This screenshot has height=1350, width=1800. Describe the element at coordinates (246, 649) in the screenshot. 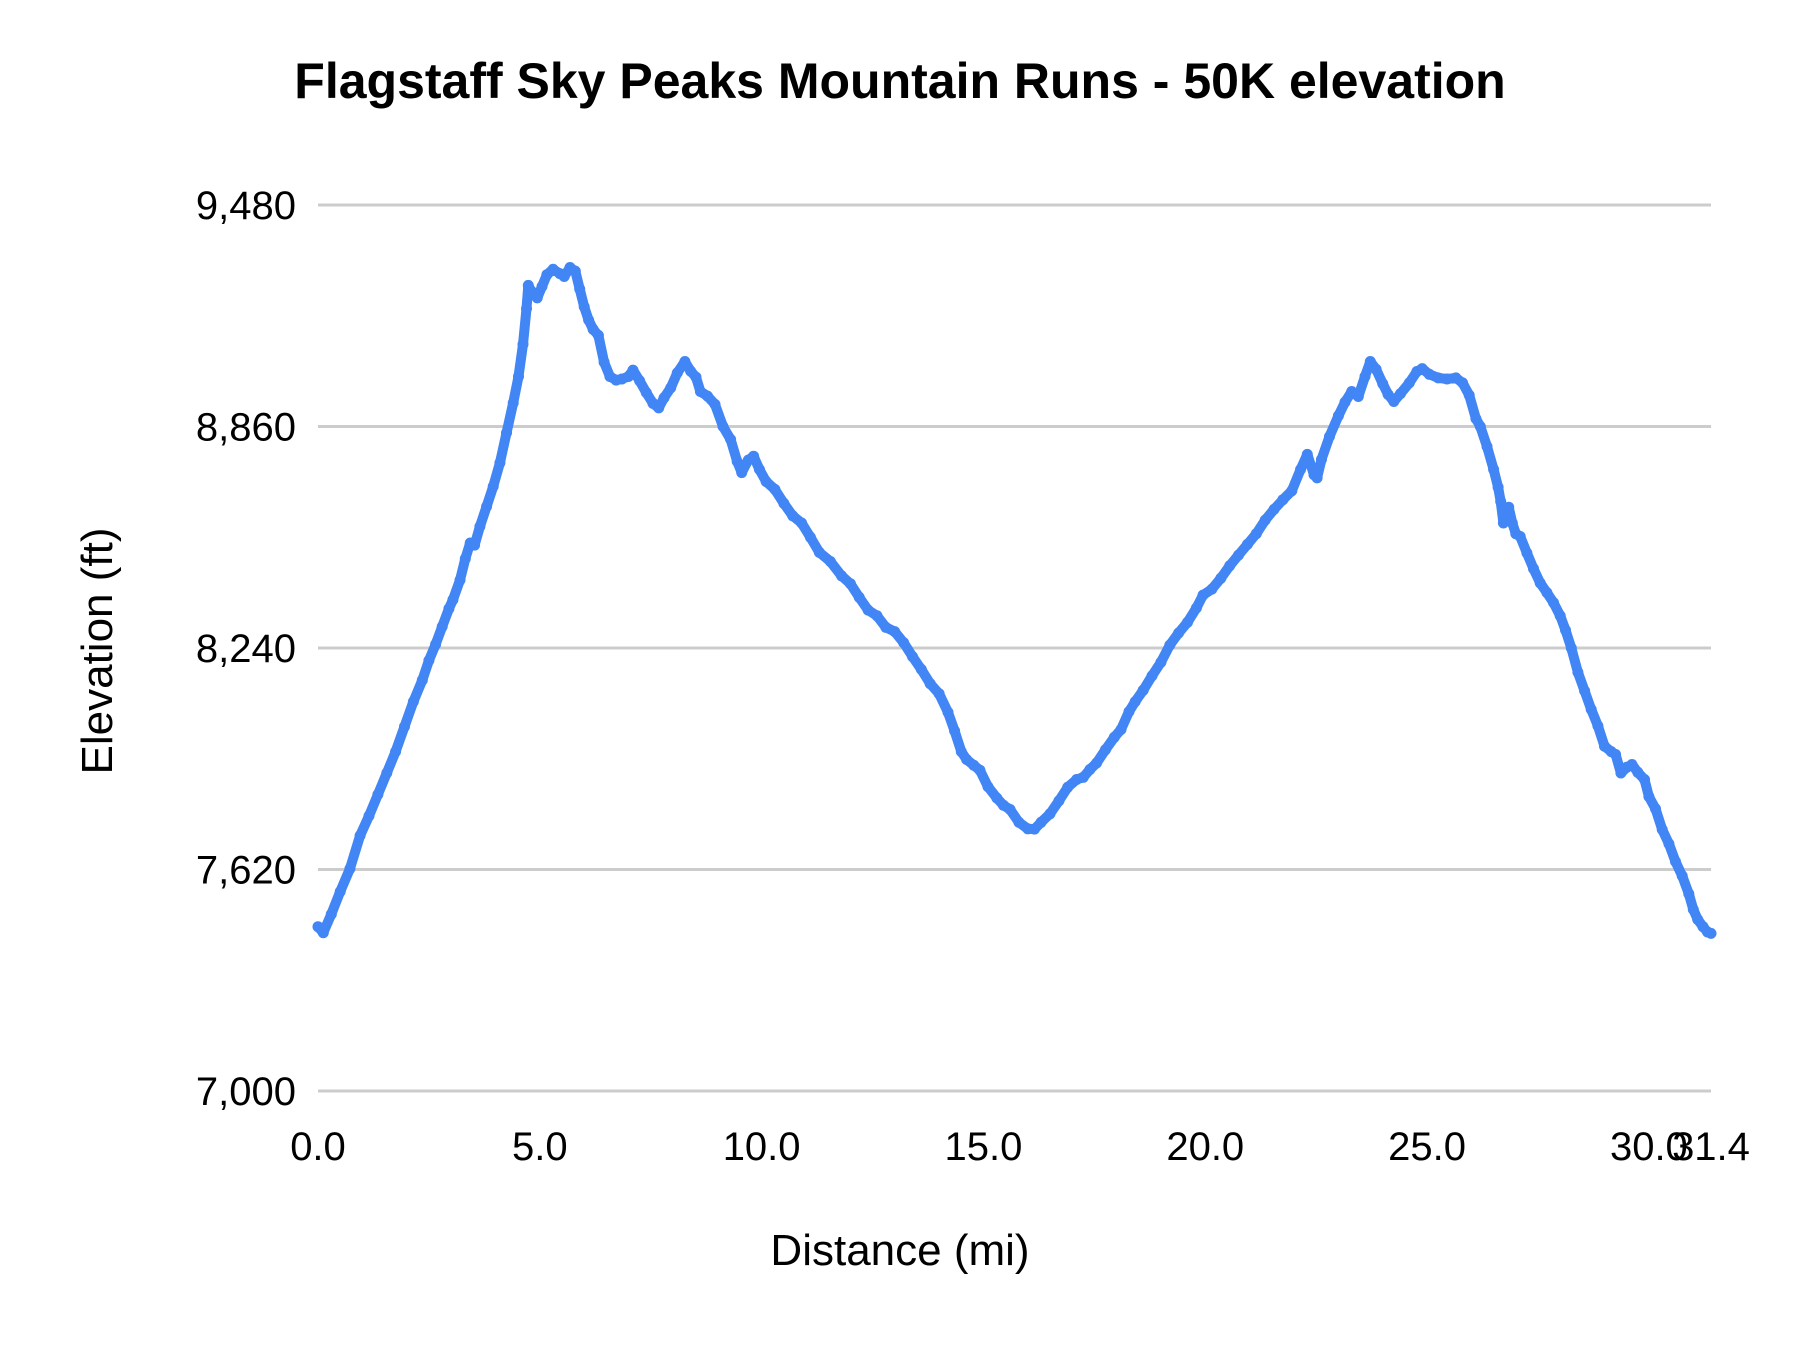

I see `y-tick-label: 8,240` at that location.